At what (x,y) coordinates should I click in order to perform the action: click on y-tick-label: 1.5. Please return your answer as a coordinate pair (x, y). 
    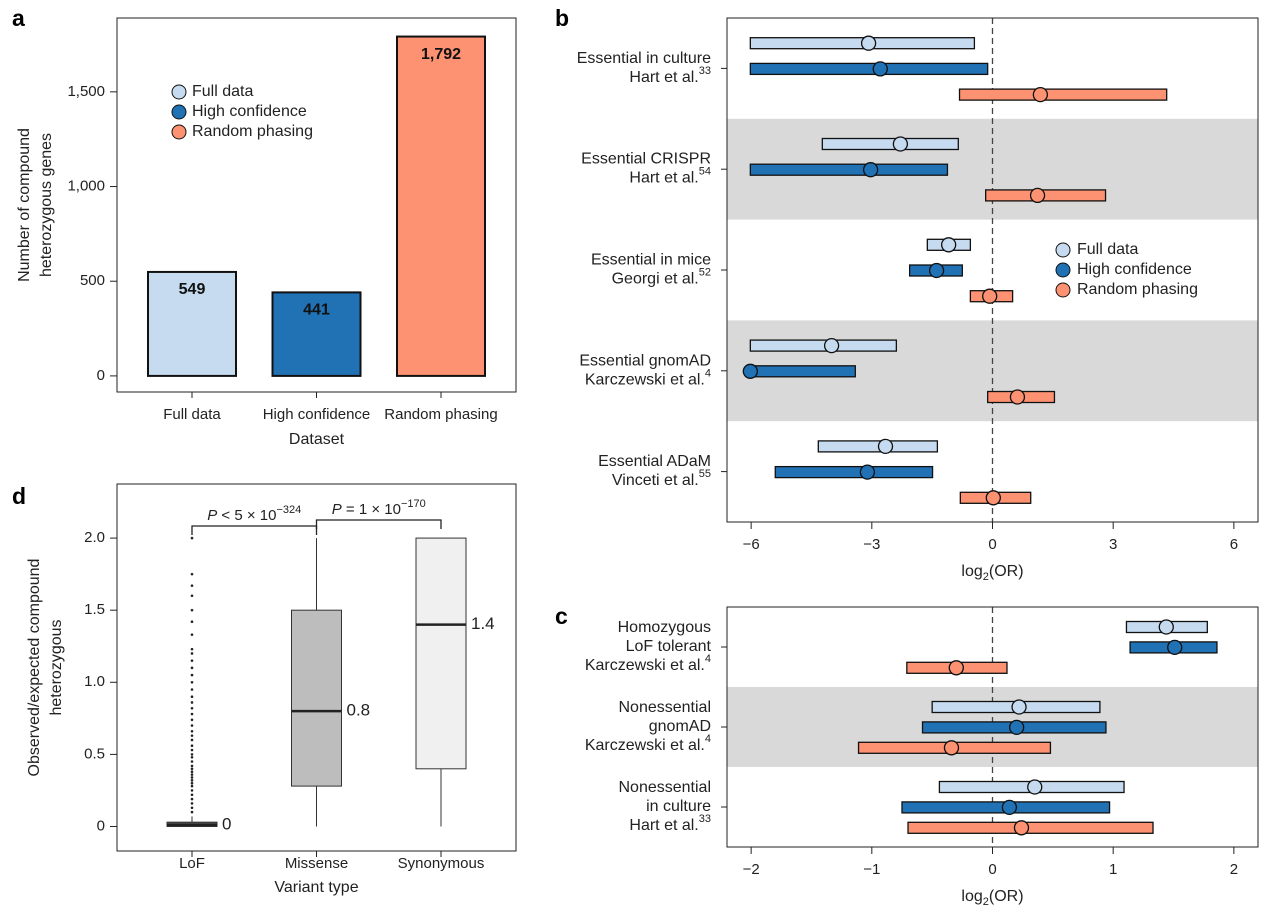
    Looking at the image, I should click on (94, 609).